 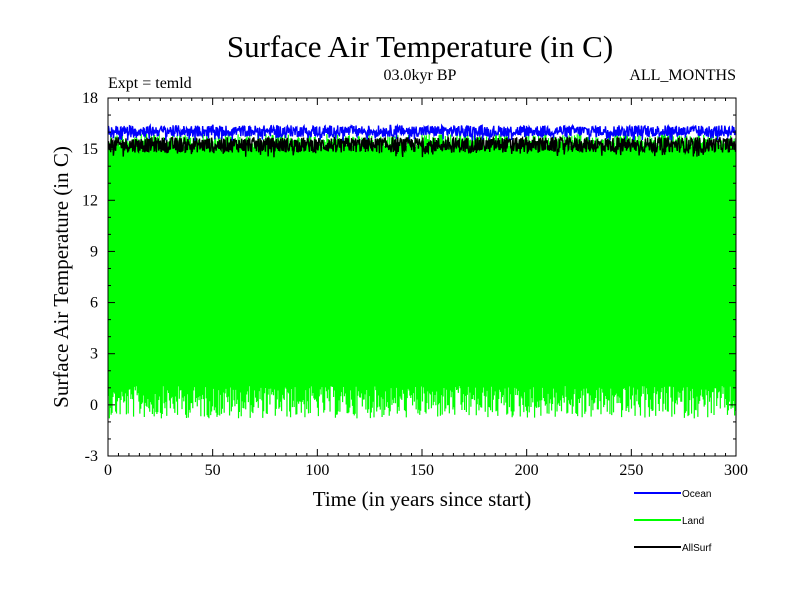 What do you see at coordinates (150, 83) in the screenshot?
I see `expt-label: Expt = temld` at bounding box center [150, 83].